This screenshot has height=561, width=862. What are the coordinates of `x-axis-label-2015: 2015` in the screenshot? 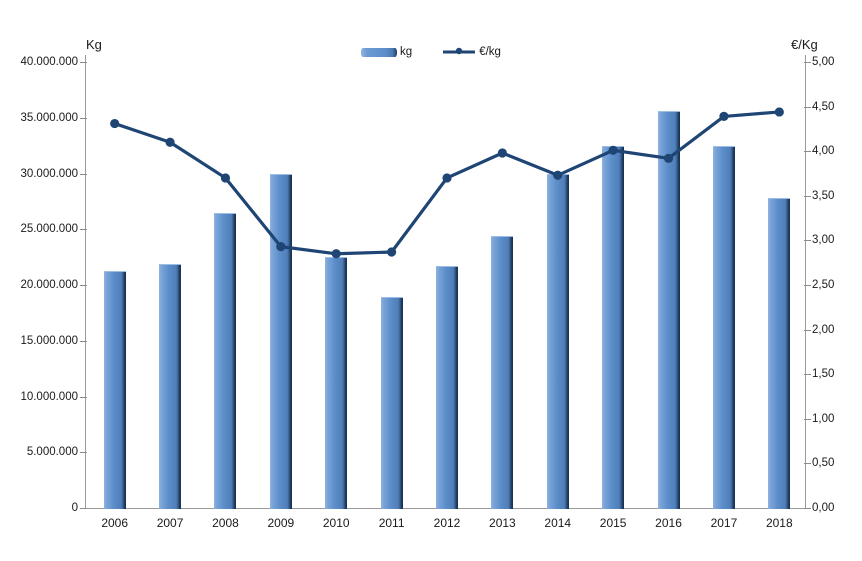 It's located at (613, 523).